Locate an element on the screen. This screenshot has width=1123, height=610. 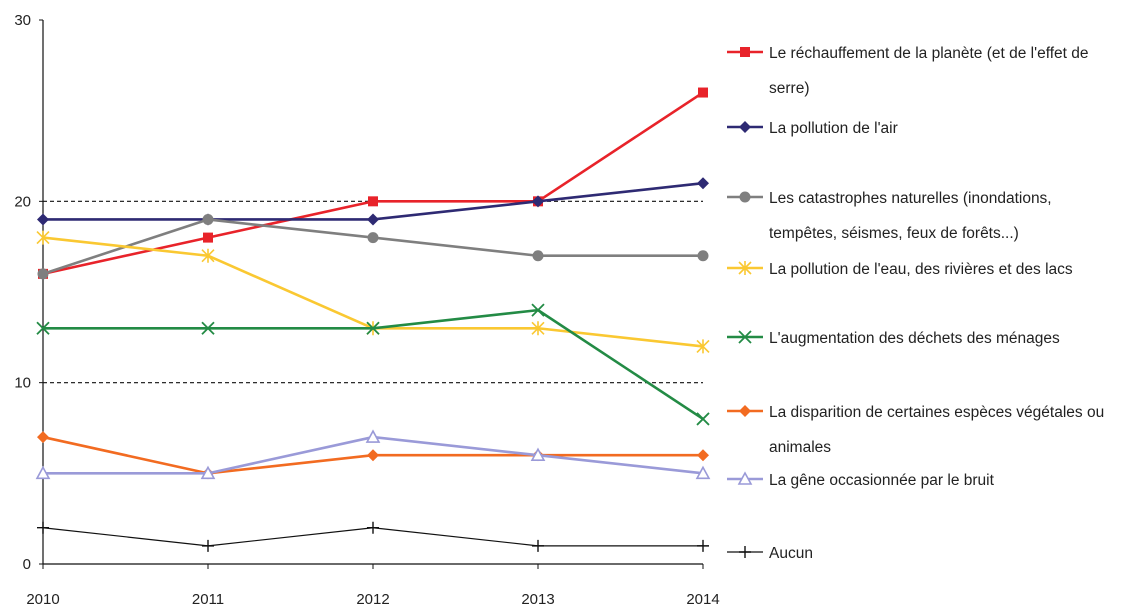
y-tick-label: 10 is located at coordinates (22, 383).